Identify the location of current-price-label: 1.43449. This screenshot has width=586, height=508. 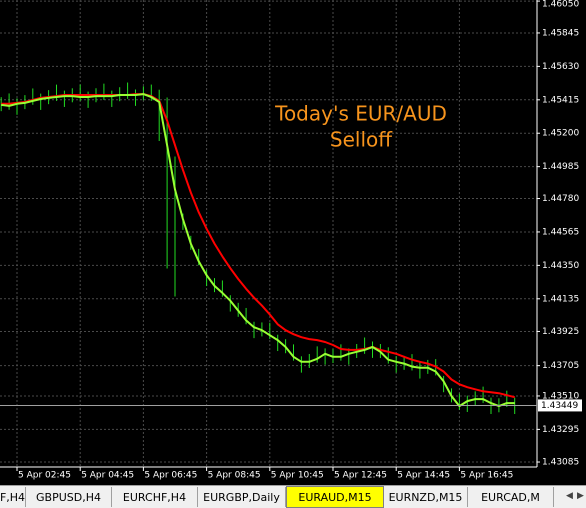
(559, 406).